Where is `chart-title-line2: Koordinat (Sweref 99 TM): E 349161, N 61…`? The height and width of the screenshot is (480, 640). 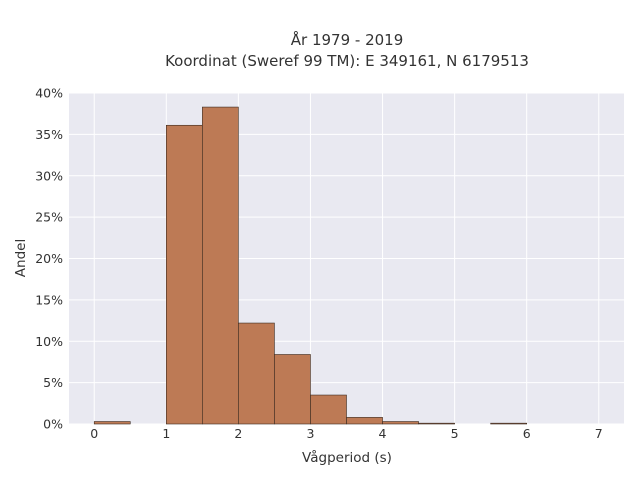
chart-title-line2: Koordinat (Sweref 99 TM): E 349161, N 61… is located at coordinates (347, 61).